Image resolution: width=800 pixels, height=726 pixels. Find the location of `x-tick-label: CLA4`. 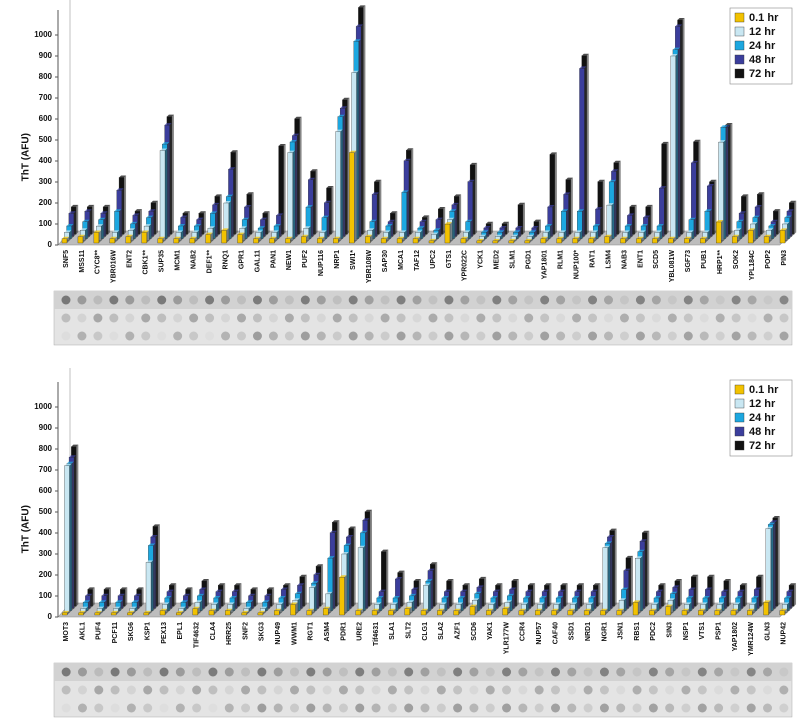

x-tick-label: CLA4 is located at coordinates (213, 631).